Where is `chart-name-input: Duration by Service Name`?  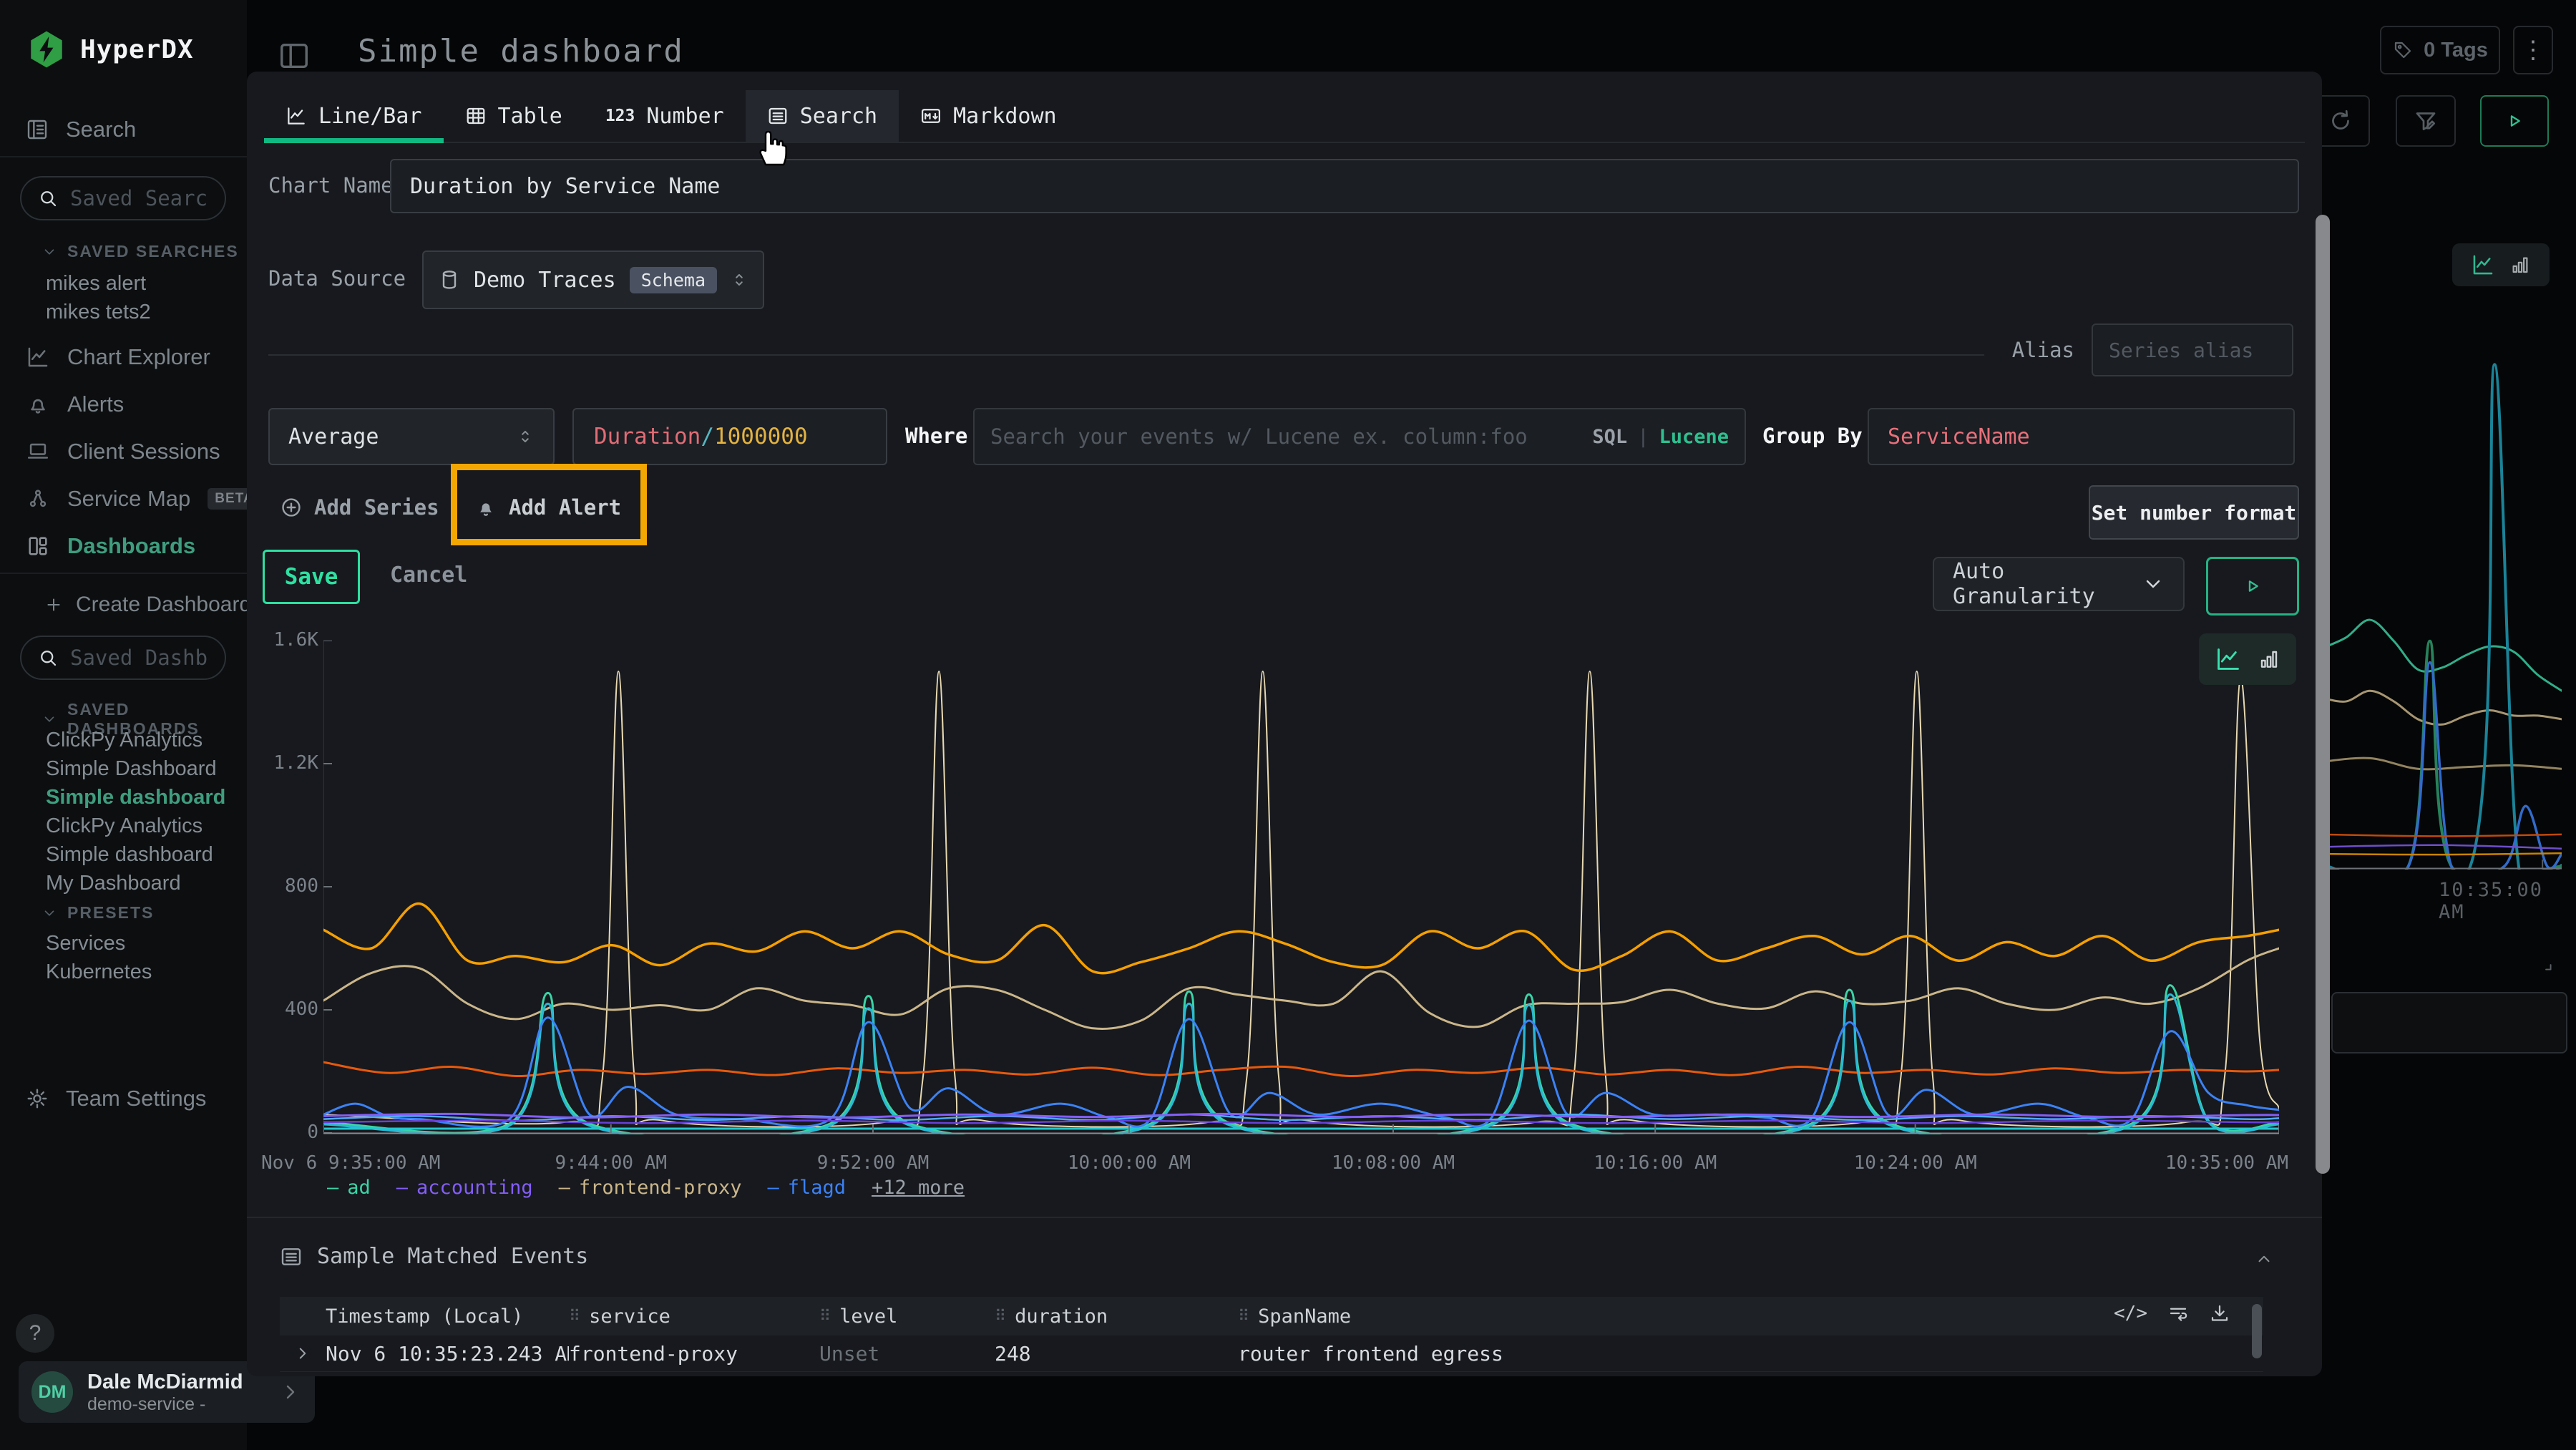
chart-name-input: Duration by Service Name is located at coordinates (1344, 186).